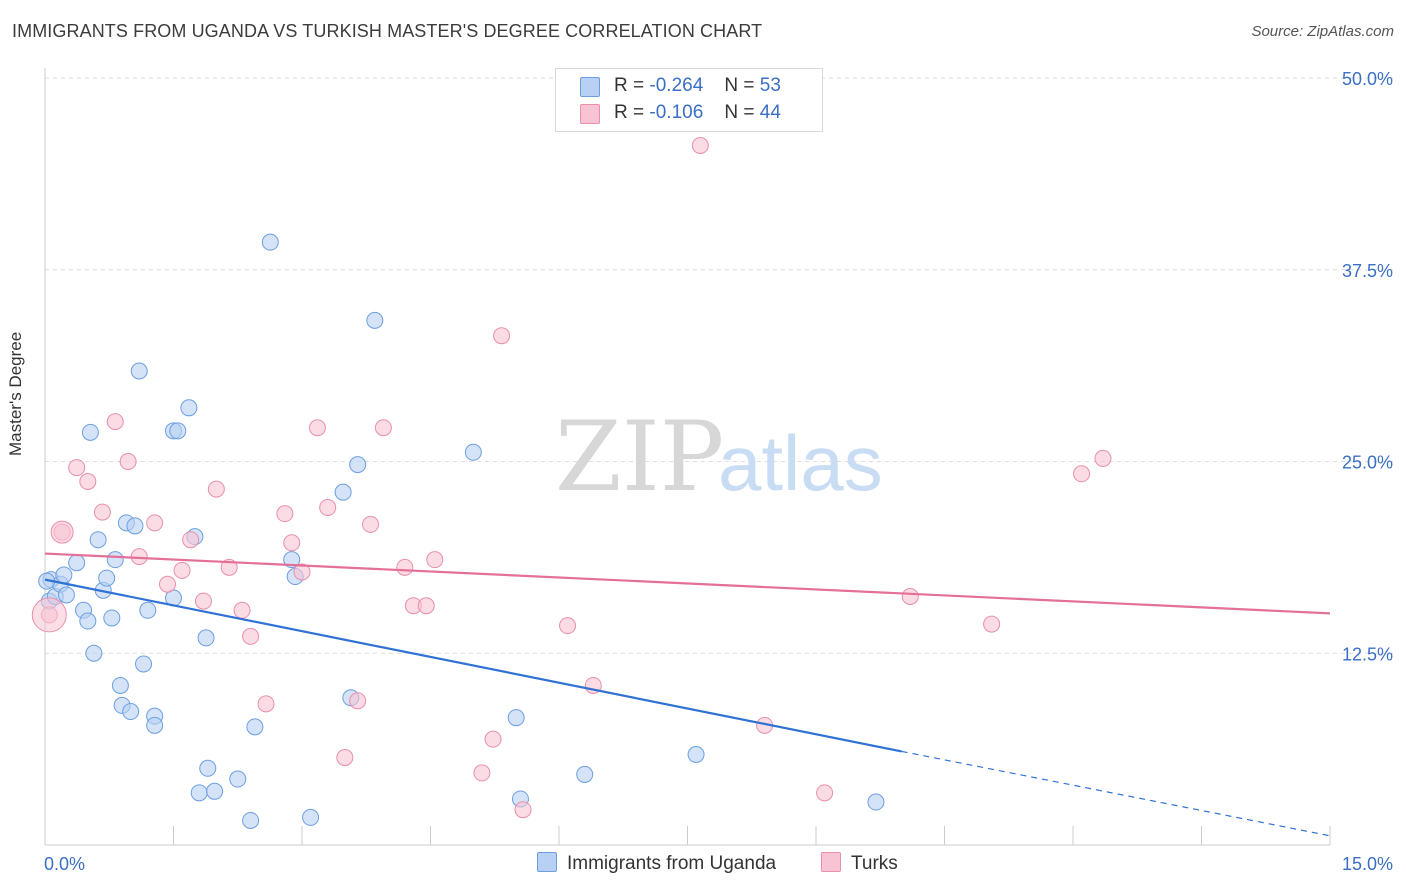  I want to click on watermark-atlas: atlas, so click(800, 463).